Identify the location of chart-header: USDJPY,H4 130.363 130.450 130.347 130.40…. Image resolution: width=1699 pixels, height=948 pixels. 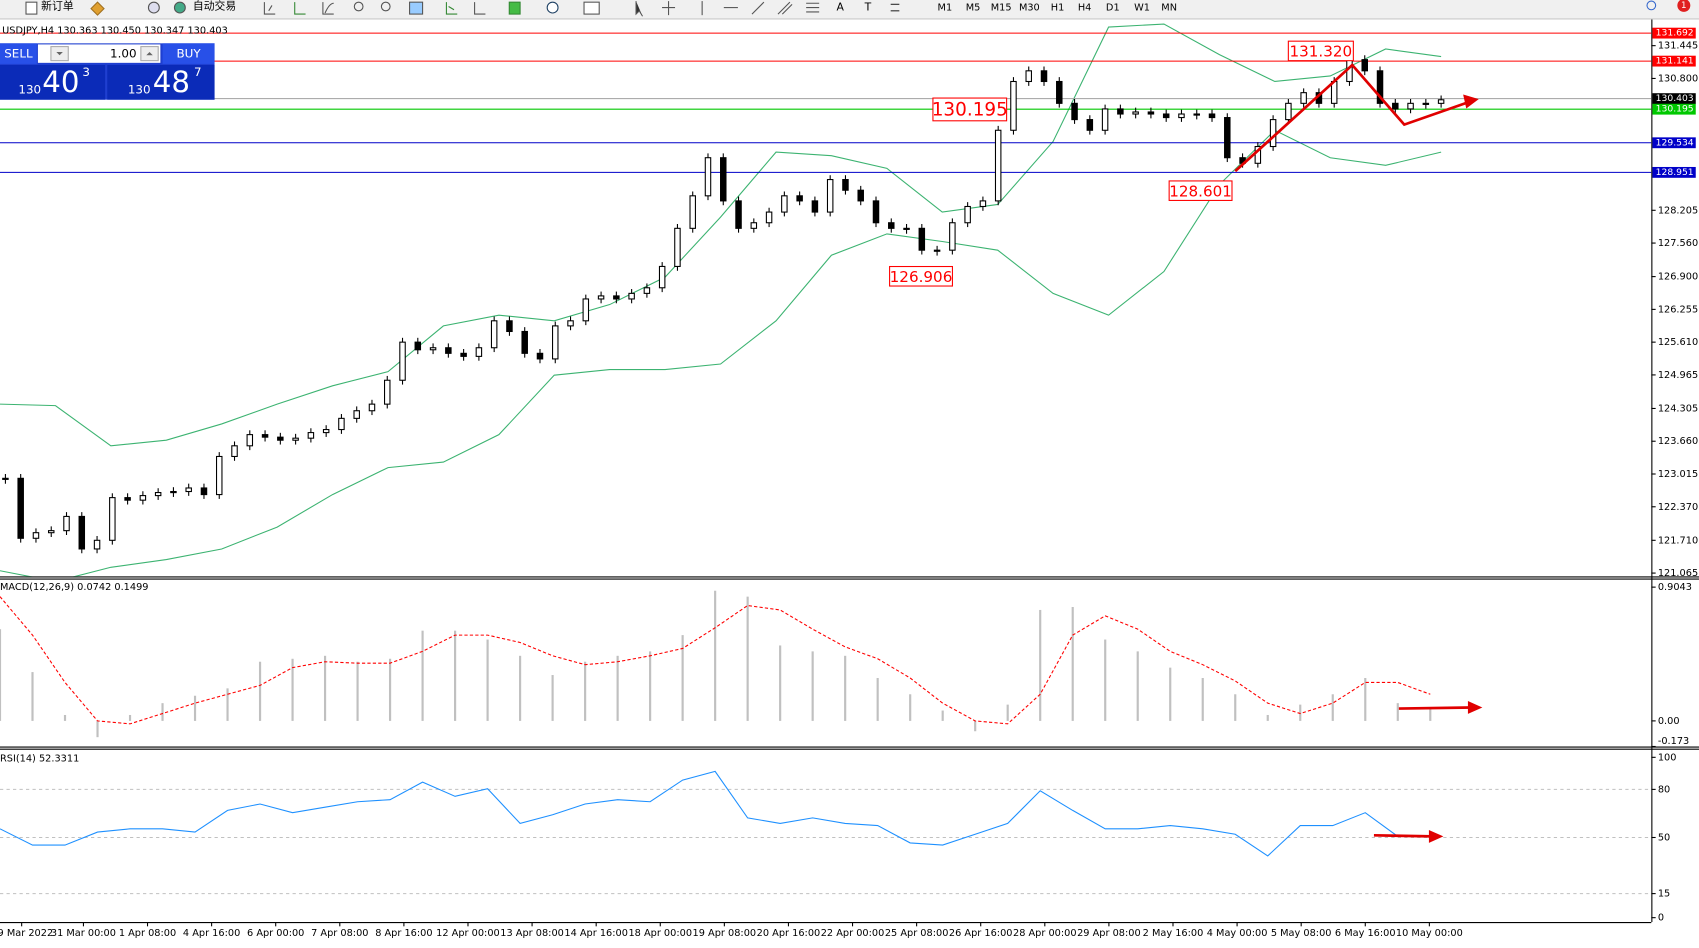
(115, 30).